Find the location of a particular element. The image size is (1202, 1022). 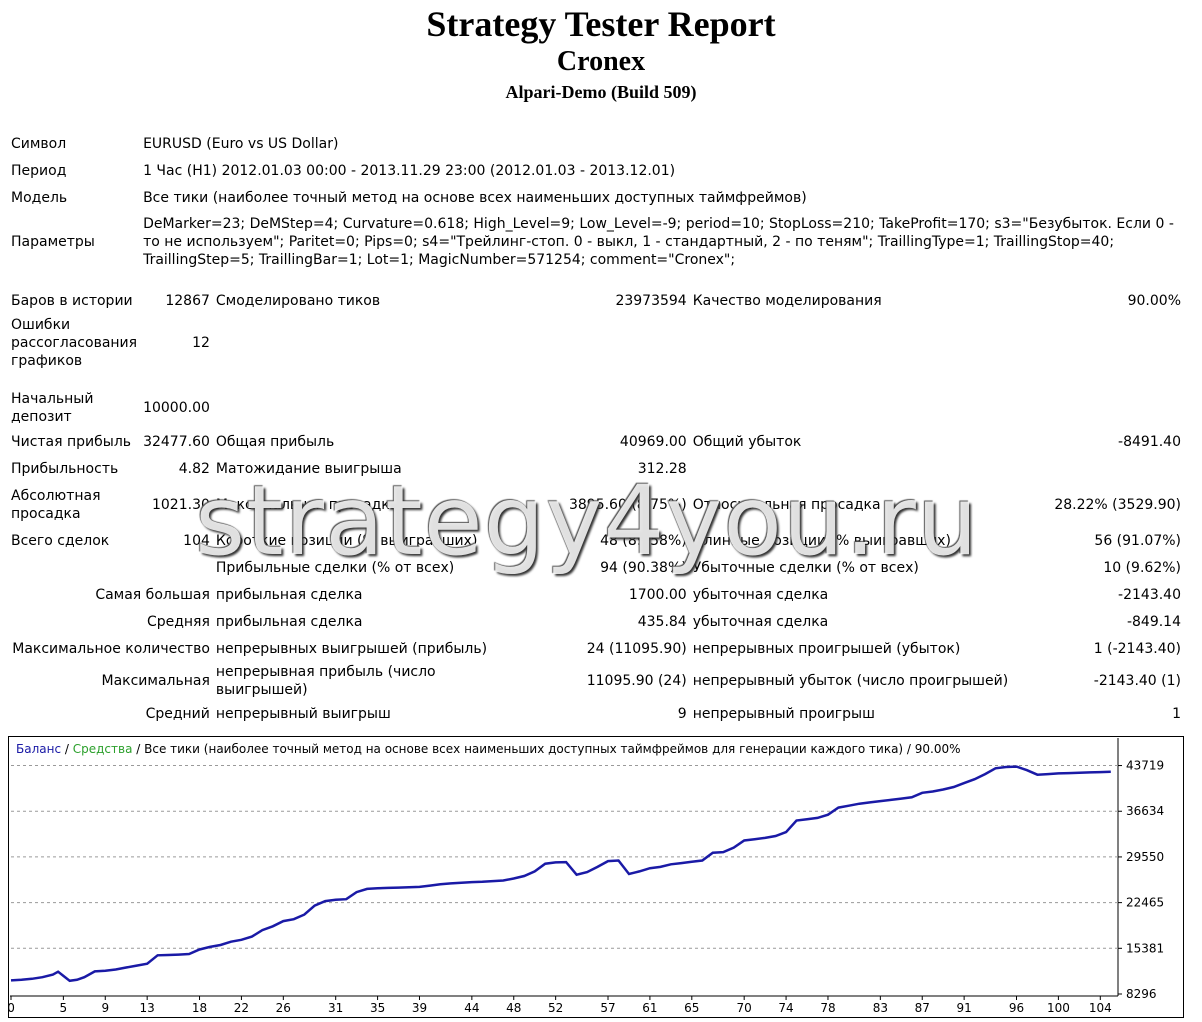

x-tick-label: 9 is located at coordinates (105, 1008).